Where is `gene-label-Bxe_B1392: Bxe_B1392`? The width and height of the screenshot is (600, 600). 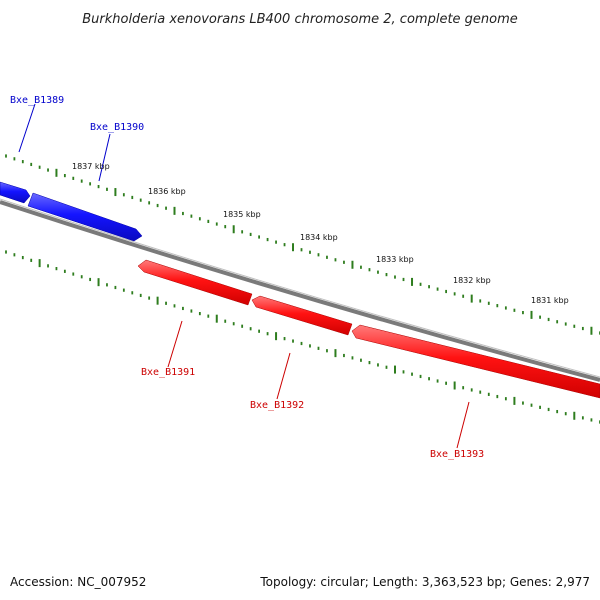 gene-label-Bxe_B1392: Bxe_B1392 is located at coordinates (277, 405).